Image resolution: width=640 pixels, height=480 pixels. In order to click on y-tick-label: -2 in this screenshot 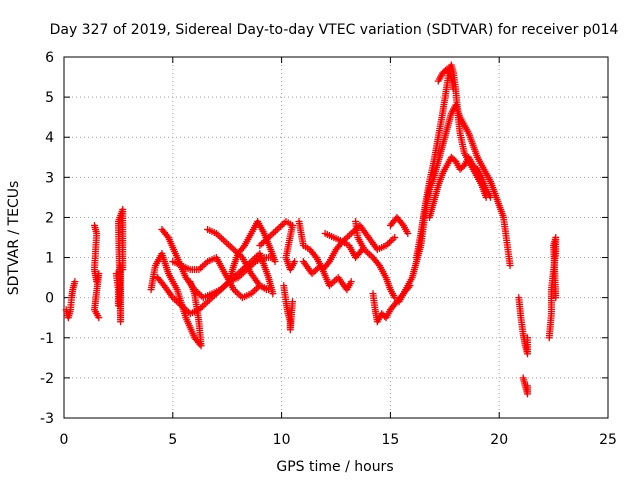, I will do `click(47, 379)`.